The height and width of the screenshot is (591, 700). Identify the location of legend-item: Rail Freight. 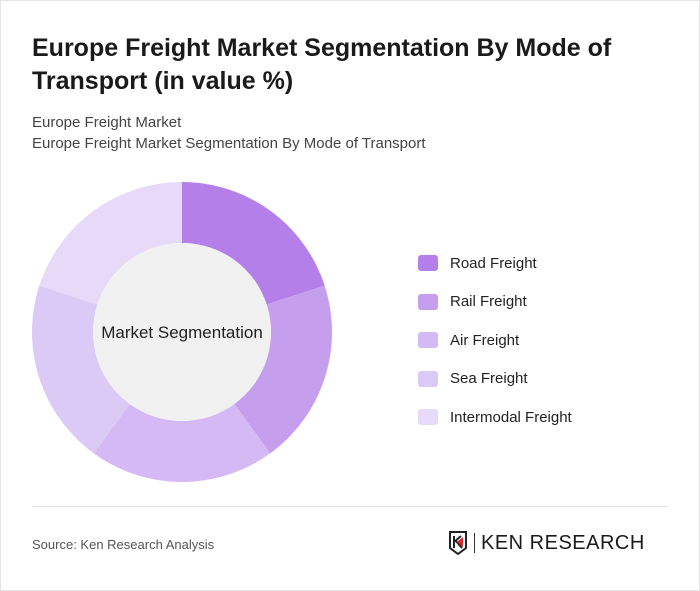
(495, 302).